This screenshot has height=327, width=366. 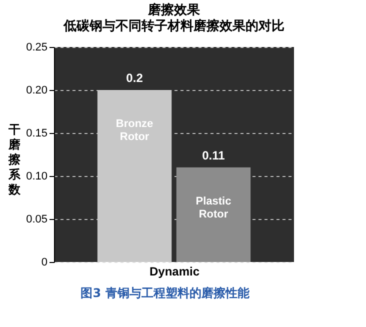 What do you see at coordinates (135, 78) in the screenshot?
I see `data-label: 0.2` at bounding box center [135, 78].